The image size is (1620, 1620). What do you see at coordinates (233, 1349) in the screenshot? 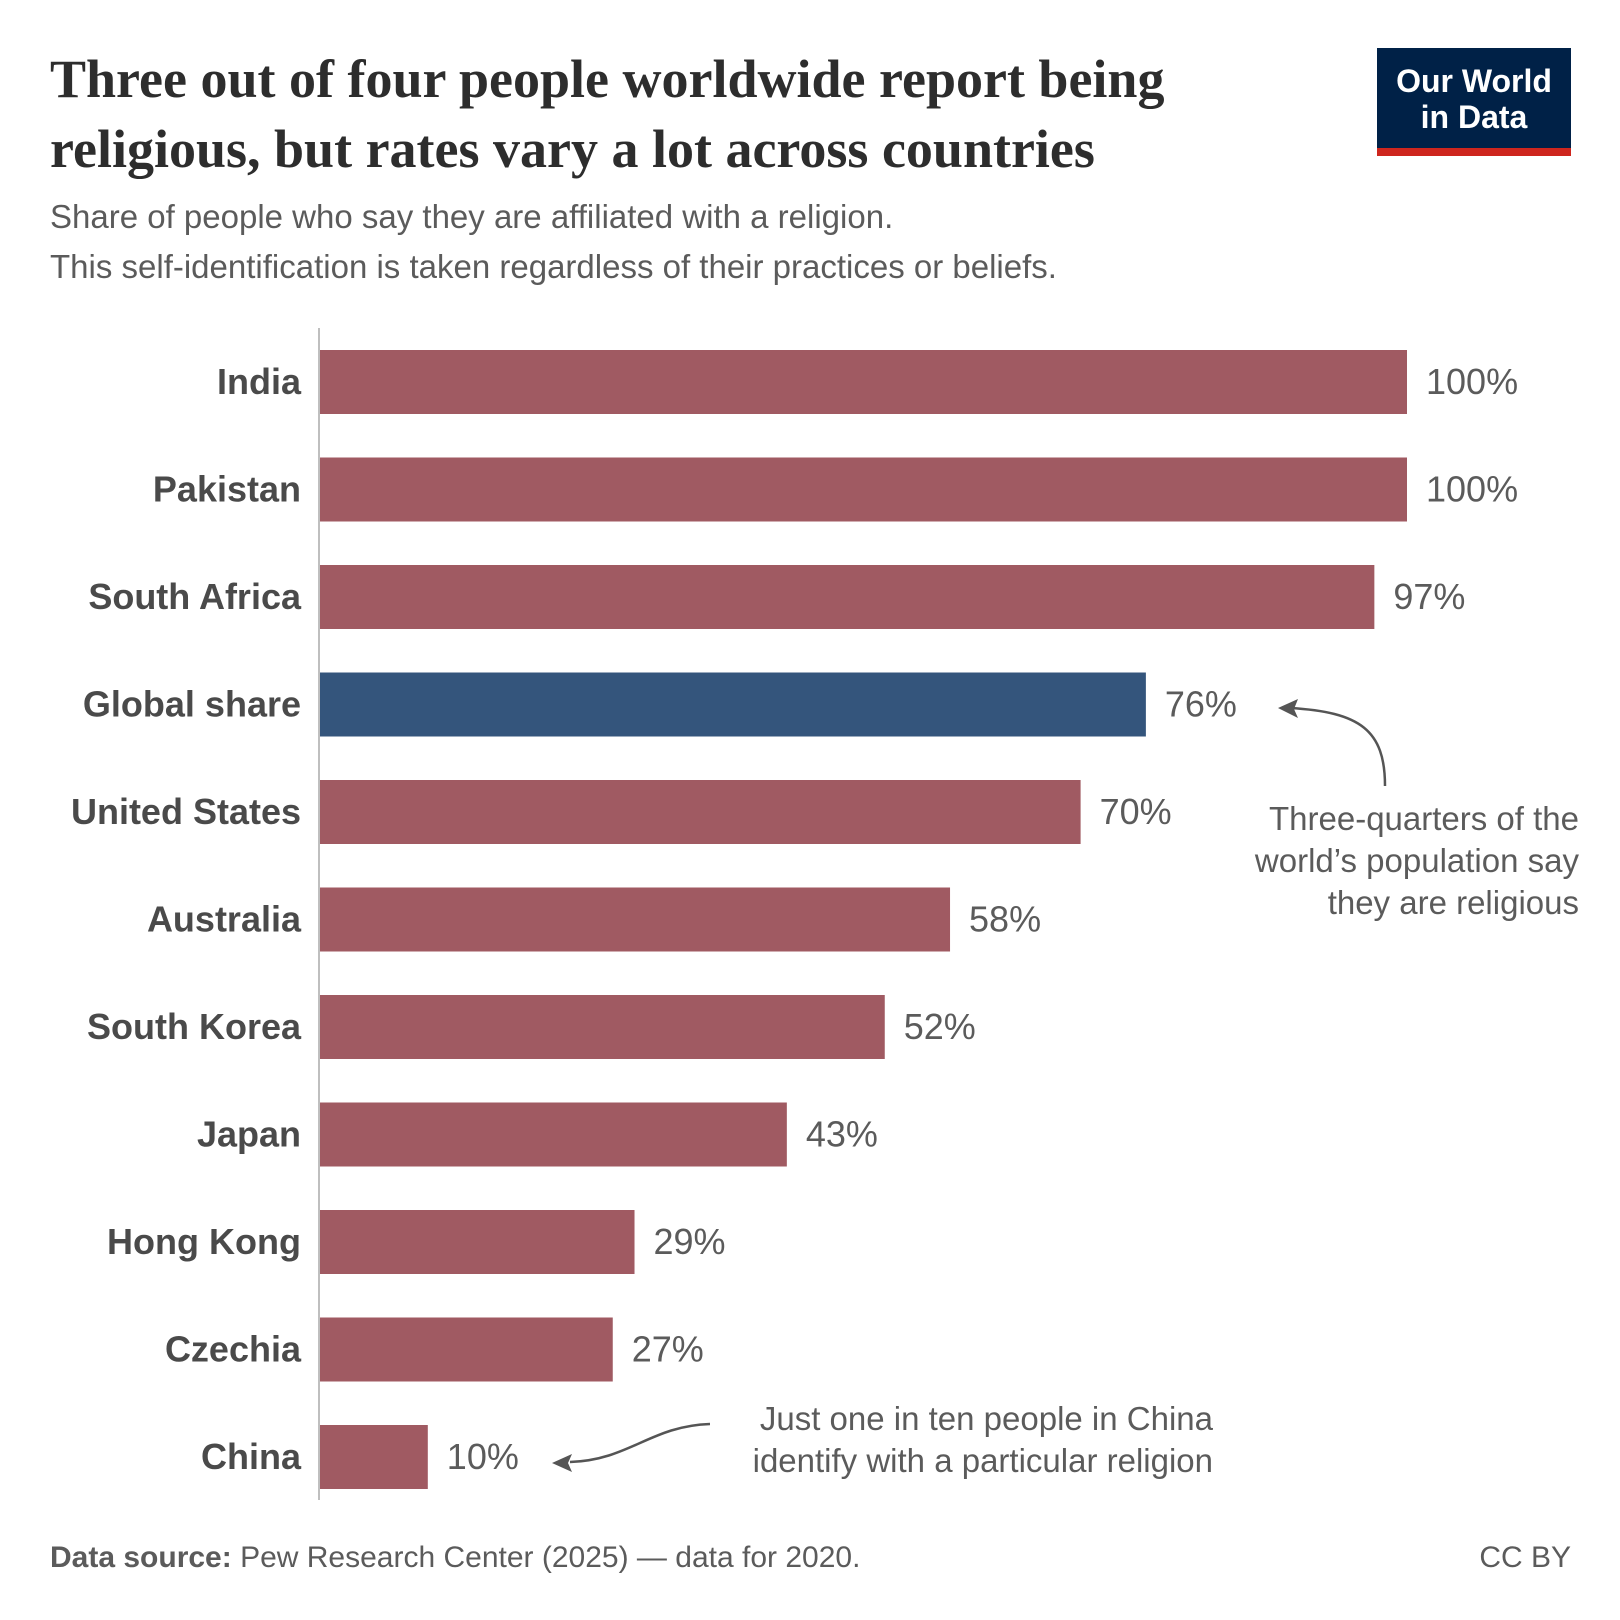
I see `category-label: Czechia` at bounding box center [233, 1349].